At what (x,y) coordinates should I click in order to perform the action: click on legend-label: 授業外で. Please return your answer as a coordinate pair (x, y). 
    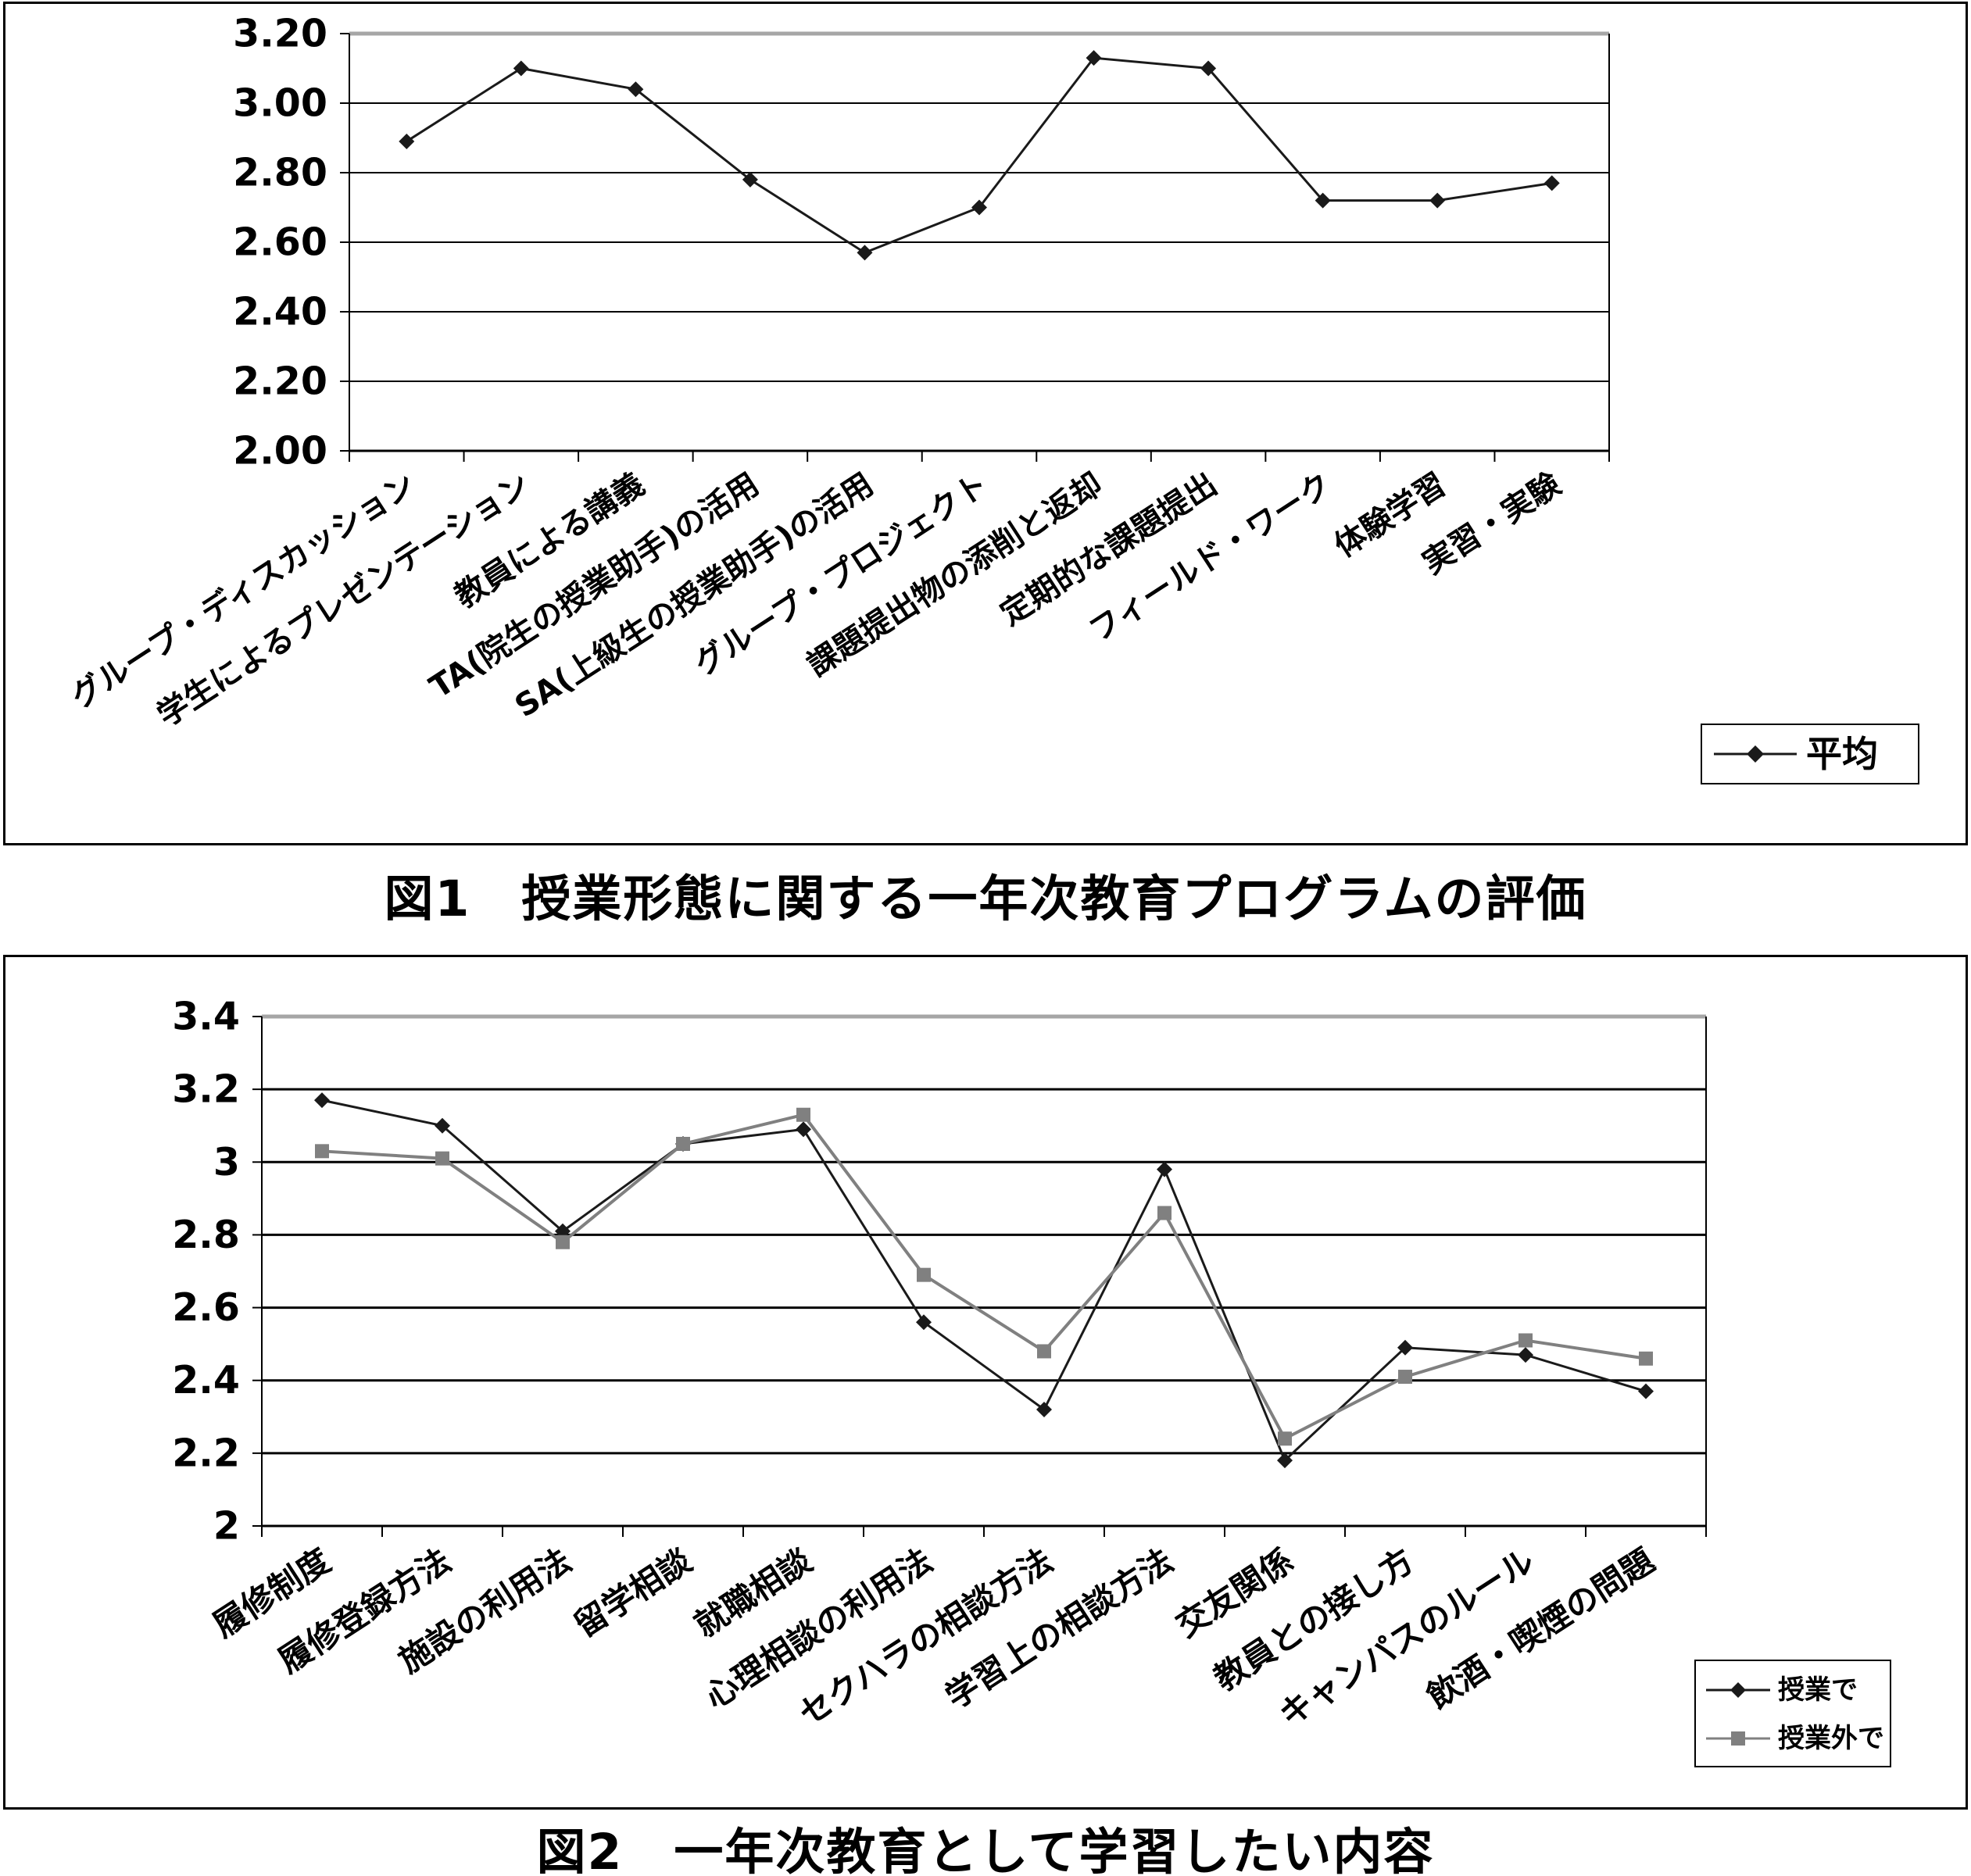
    Looking at the image, I should click on (1831, 1738).